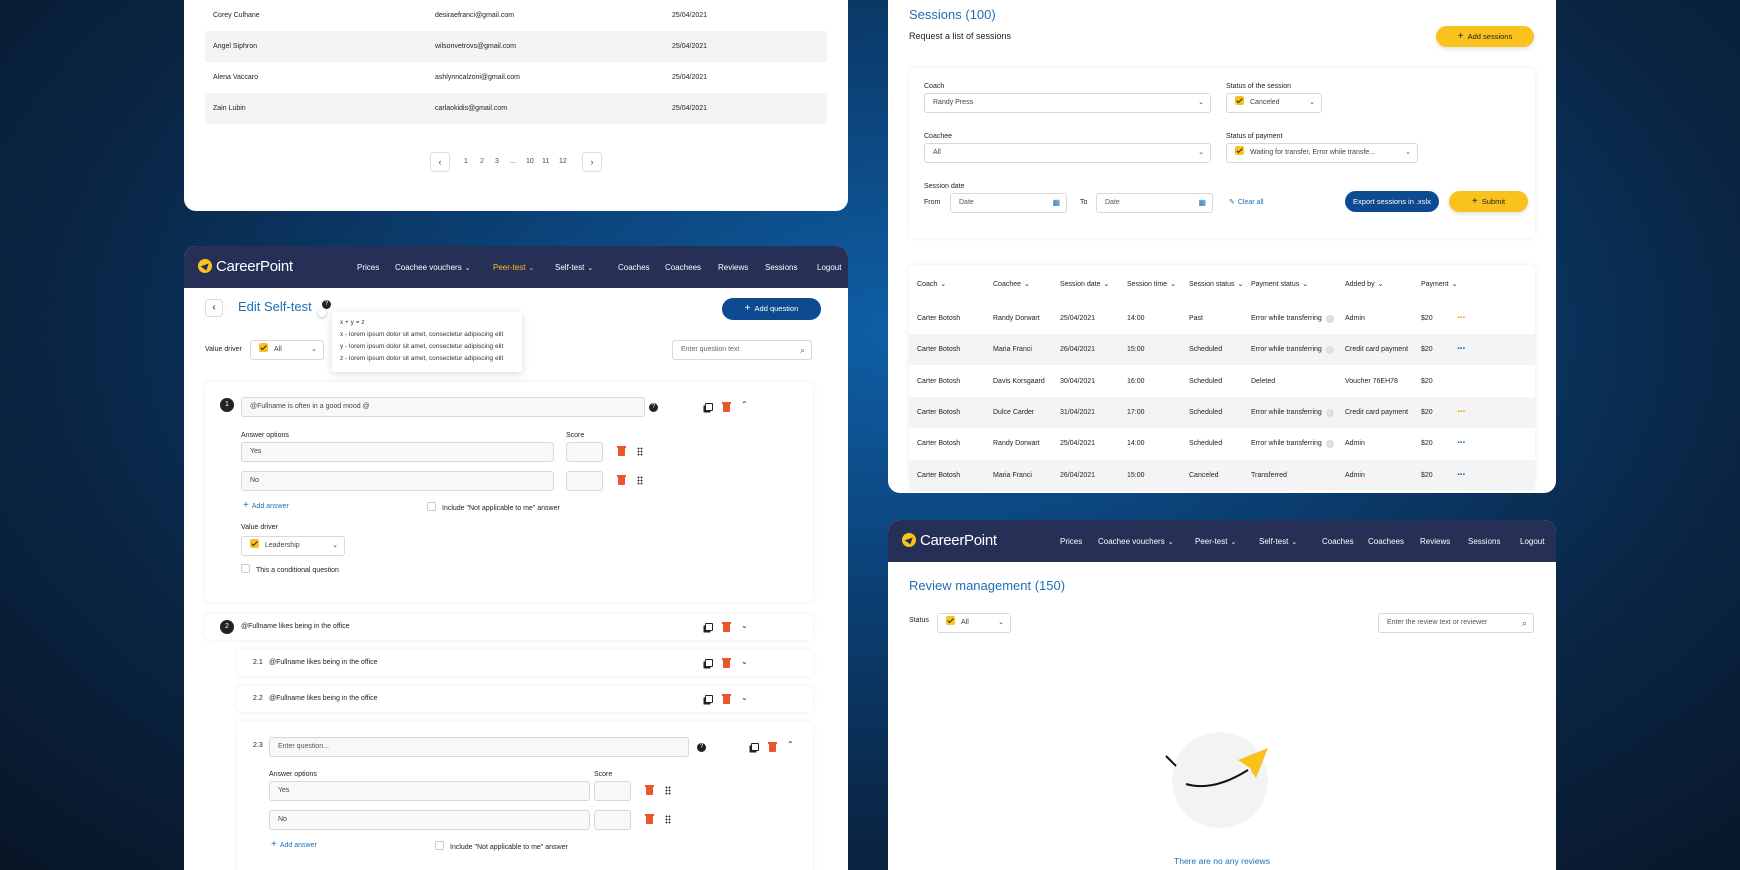 Image resolution: width=1740 pixels, height=870 pixels. I want to click on column-header: Session date ⌄, so click(1084, 284).